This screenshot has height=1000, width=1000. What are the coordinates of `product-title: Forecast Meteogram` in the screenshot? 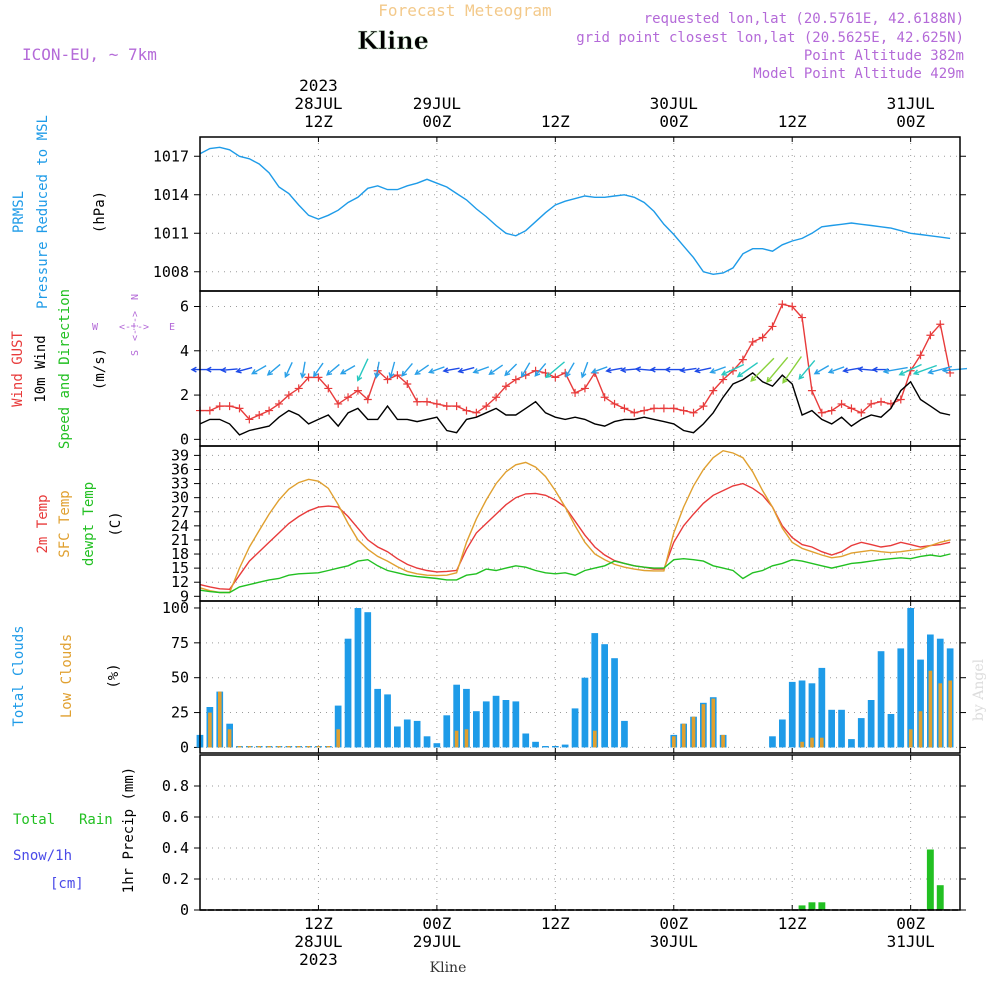 It's located at (464, 10).